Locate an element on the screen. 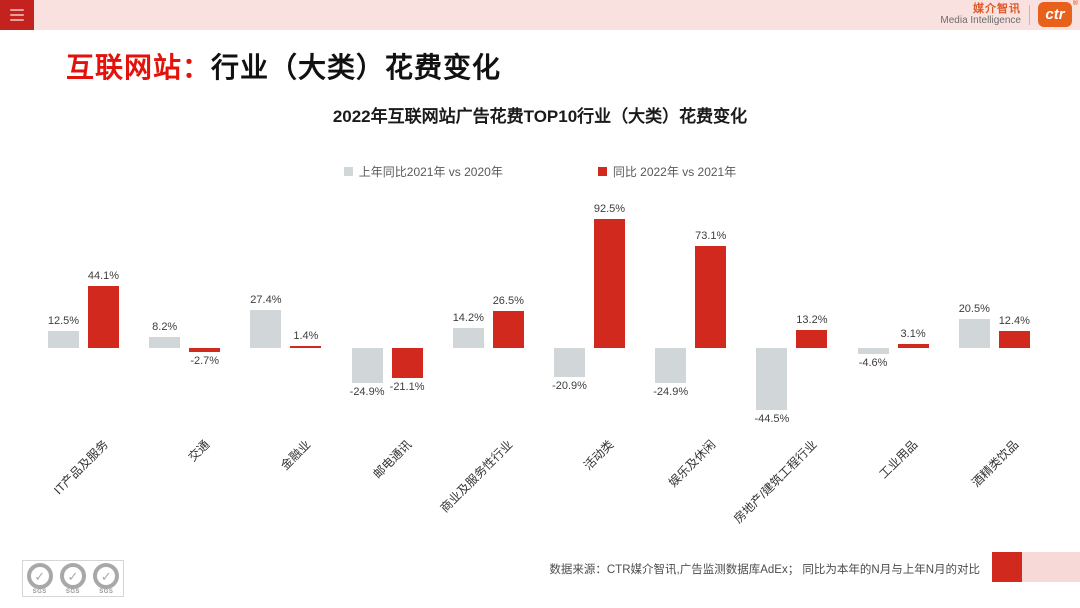 This screenshot has height=608, width=1080. value-label: 92.5% is located at coordinates (609, 208).